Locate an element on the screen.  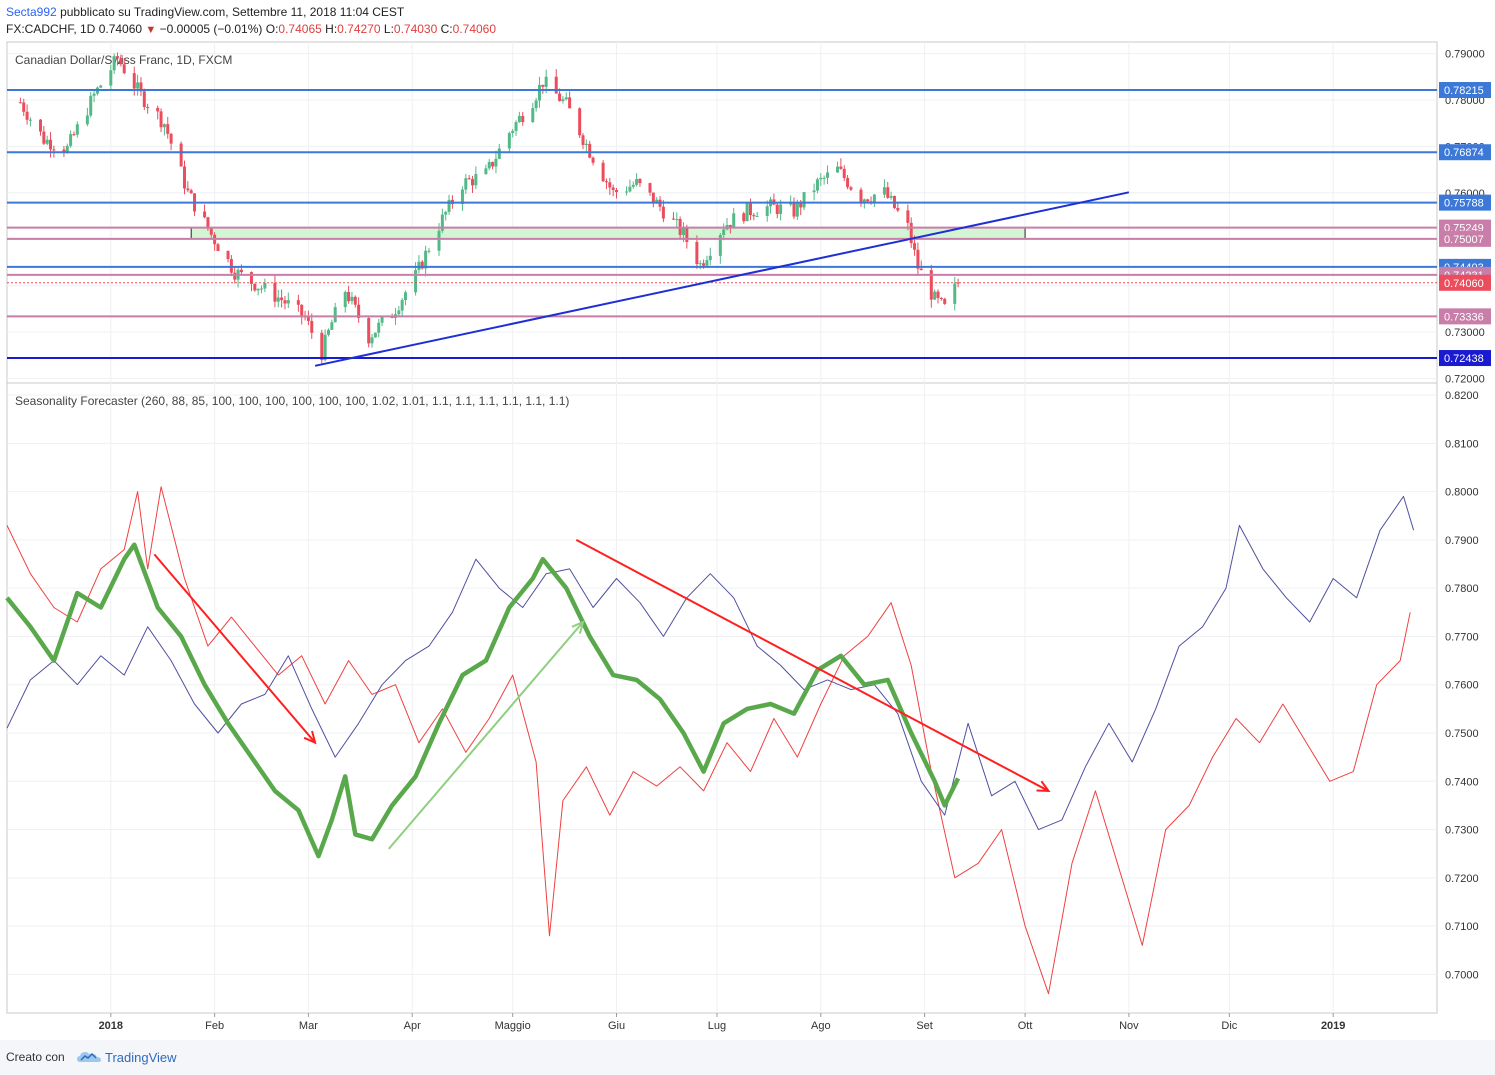
tradingview-cloud-icon is located at coordinates (89, 1057).